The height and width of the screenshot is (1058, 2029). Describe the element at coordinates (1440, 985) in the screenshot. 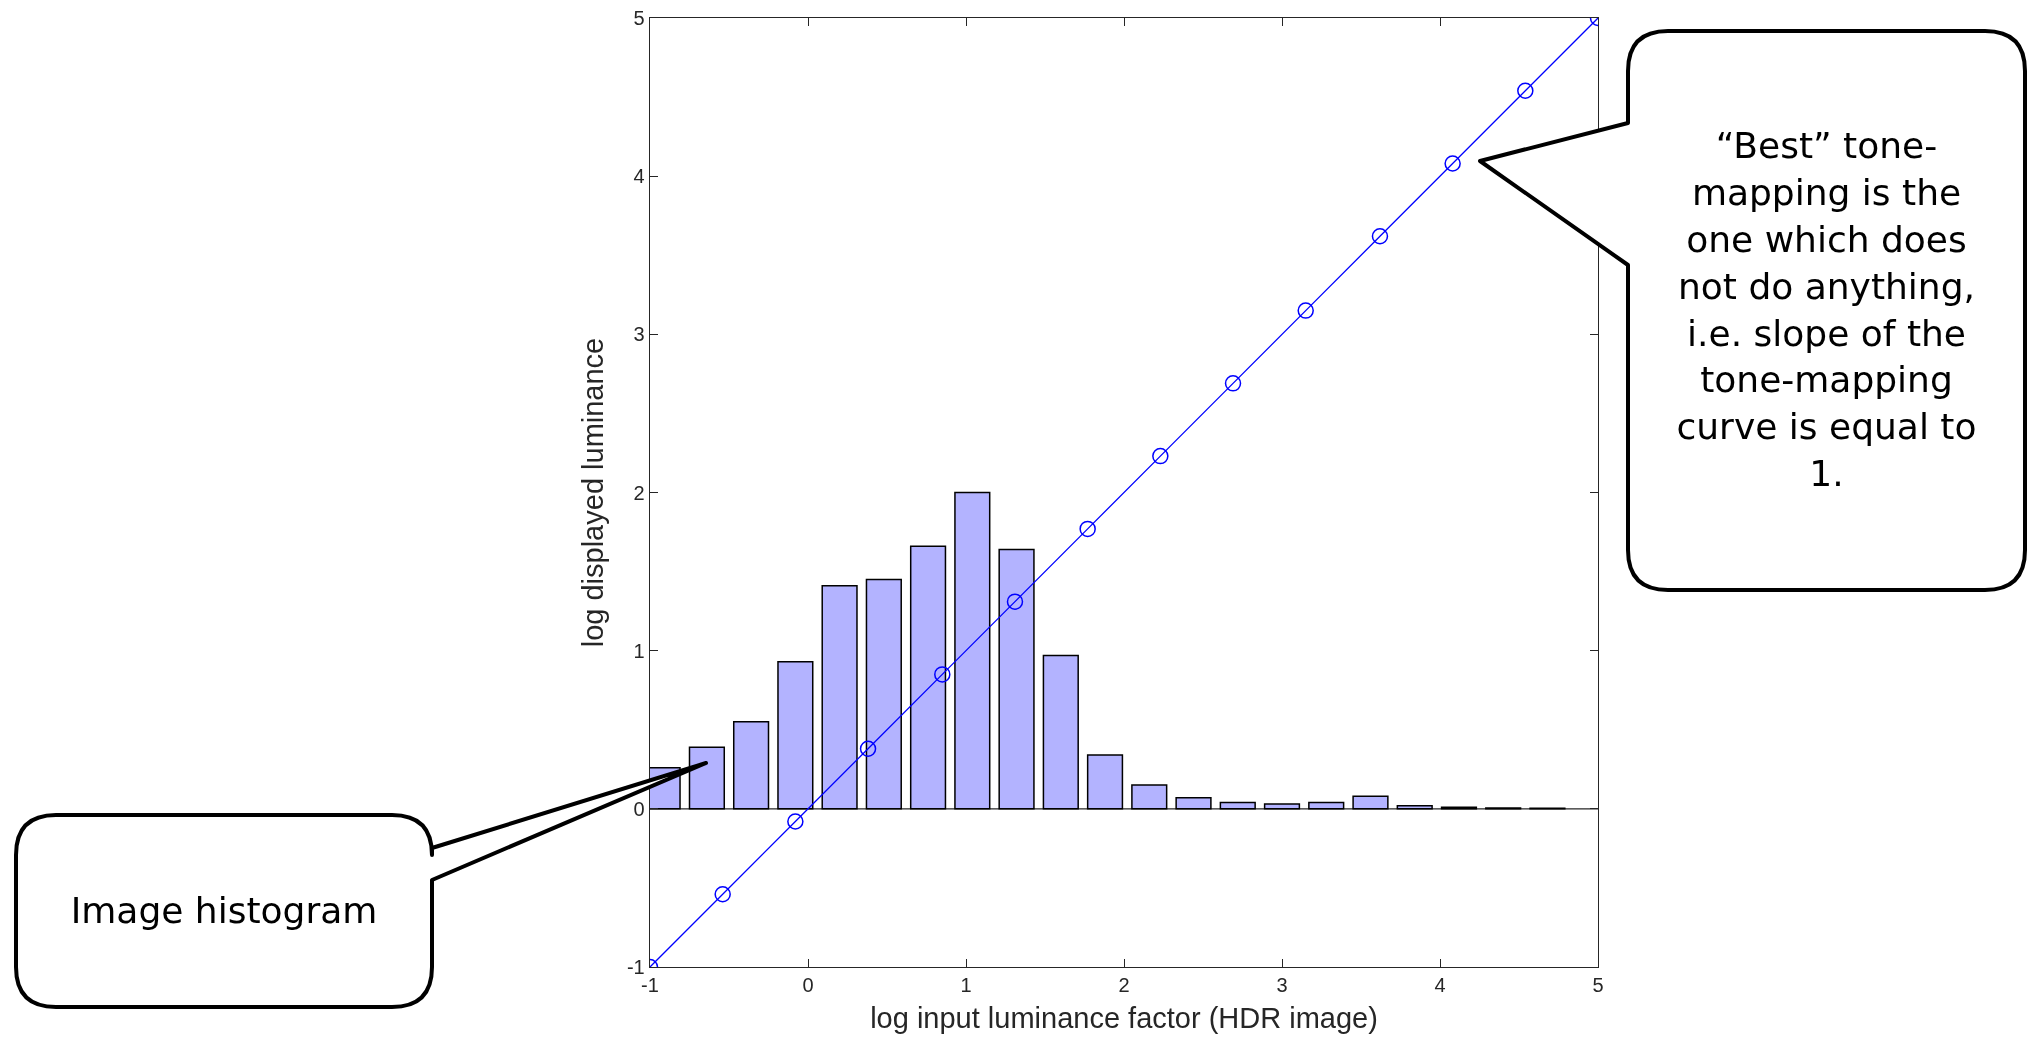

I see `x-tick-label: 4` at that location.